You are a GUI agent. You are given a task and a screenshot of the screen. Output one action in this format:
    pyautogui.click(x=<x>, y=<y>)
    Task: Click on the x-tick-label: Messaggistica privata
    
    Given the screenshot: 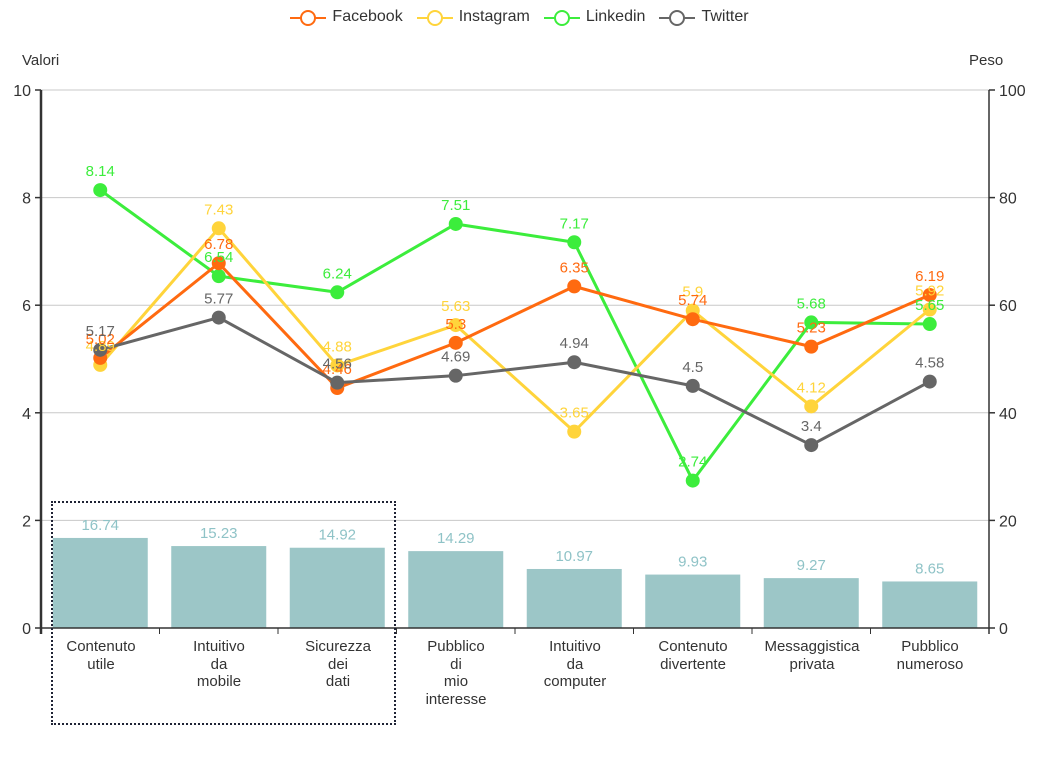 What is the action you would take?
    pyautogui.click(x=812, y=655)
    